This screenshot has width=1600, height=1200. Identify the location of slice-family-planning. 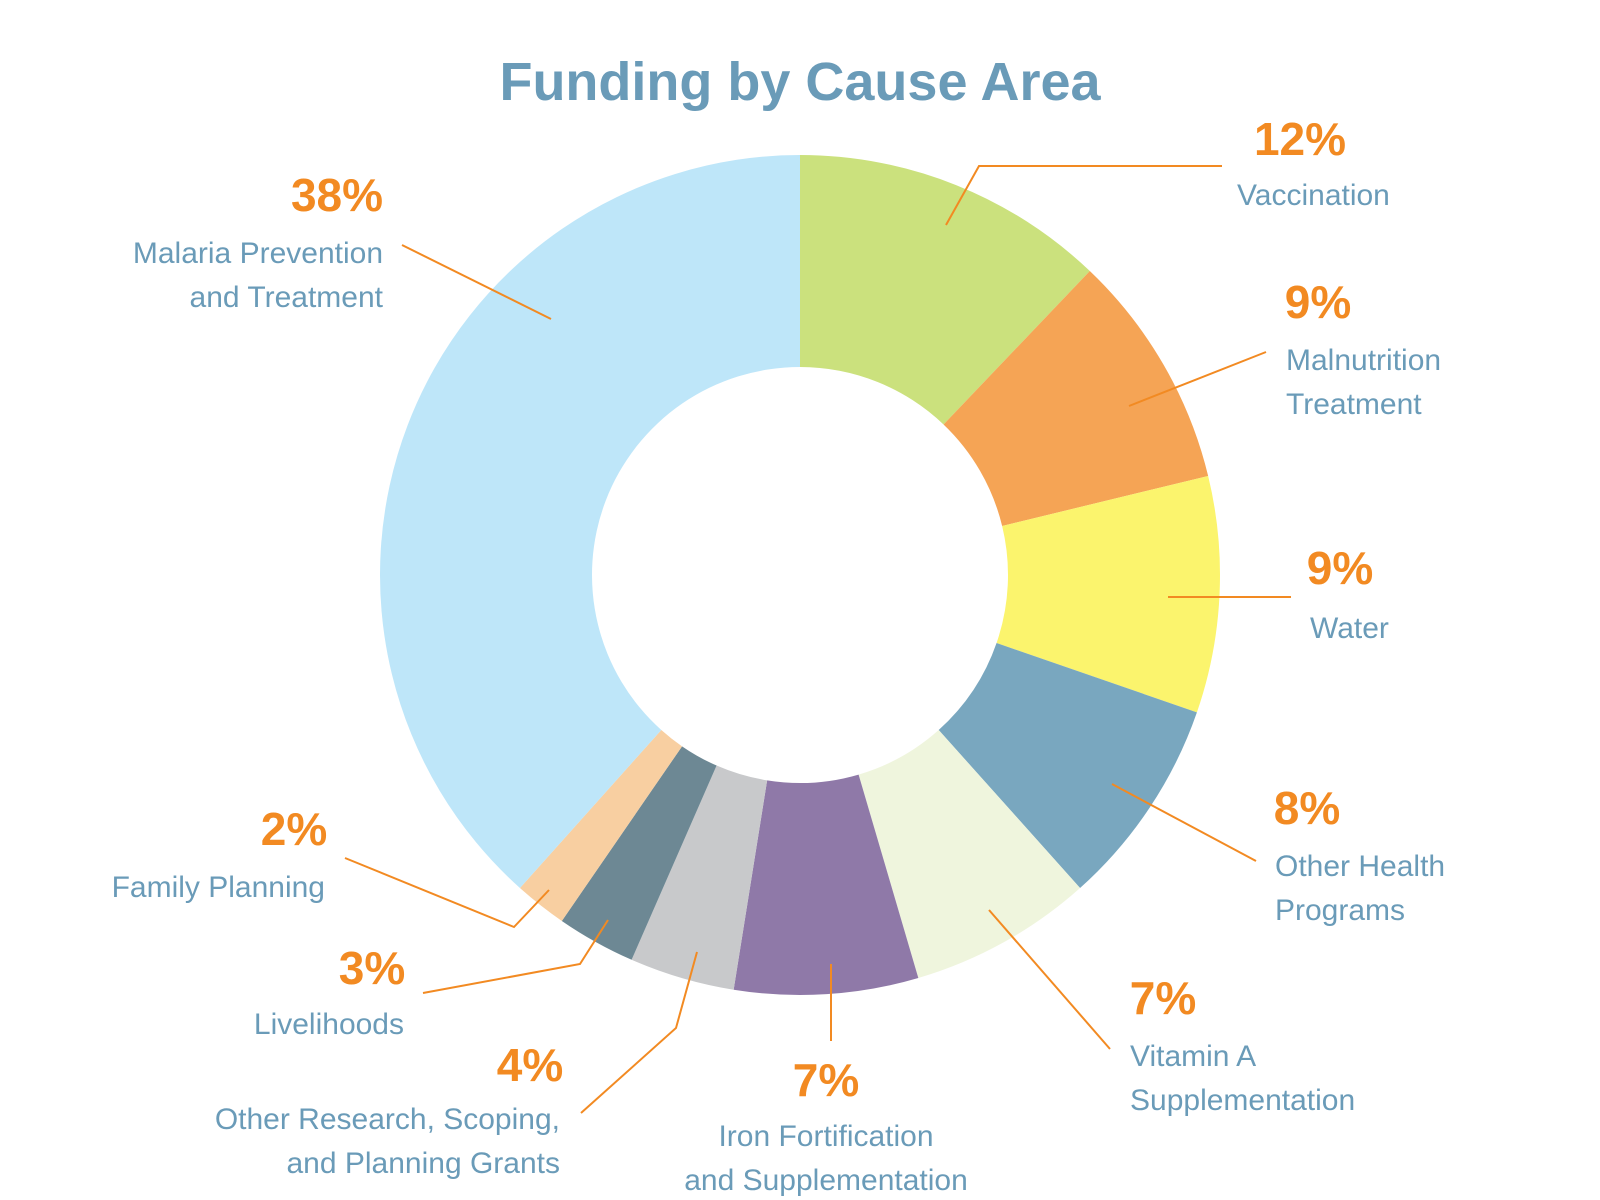
(601, 825).